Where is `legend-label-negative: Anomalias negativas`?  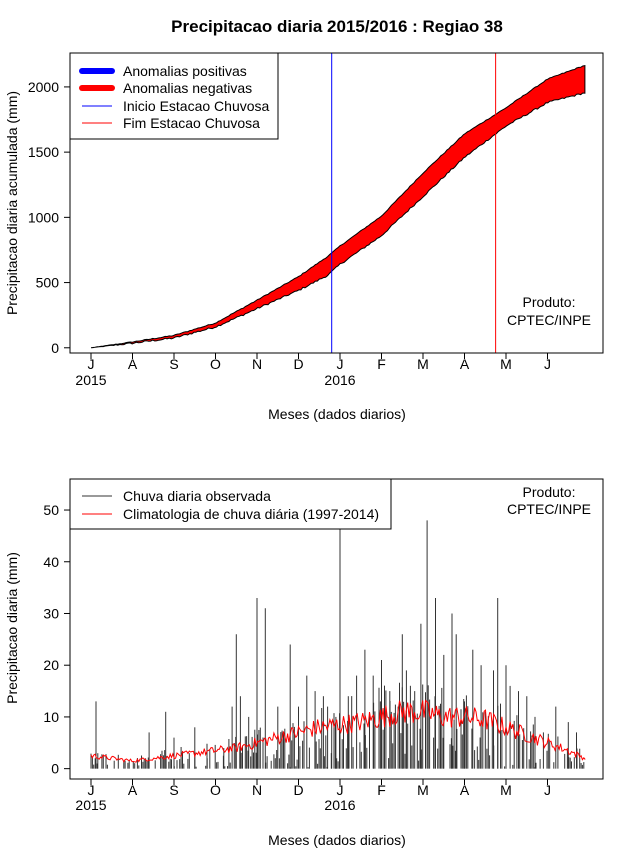
legend-label-negative: Anomalias negativas is located at coordinates (187, 88).